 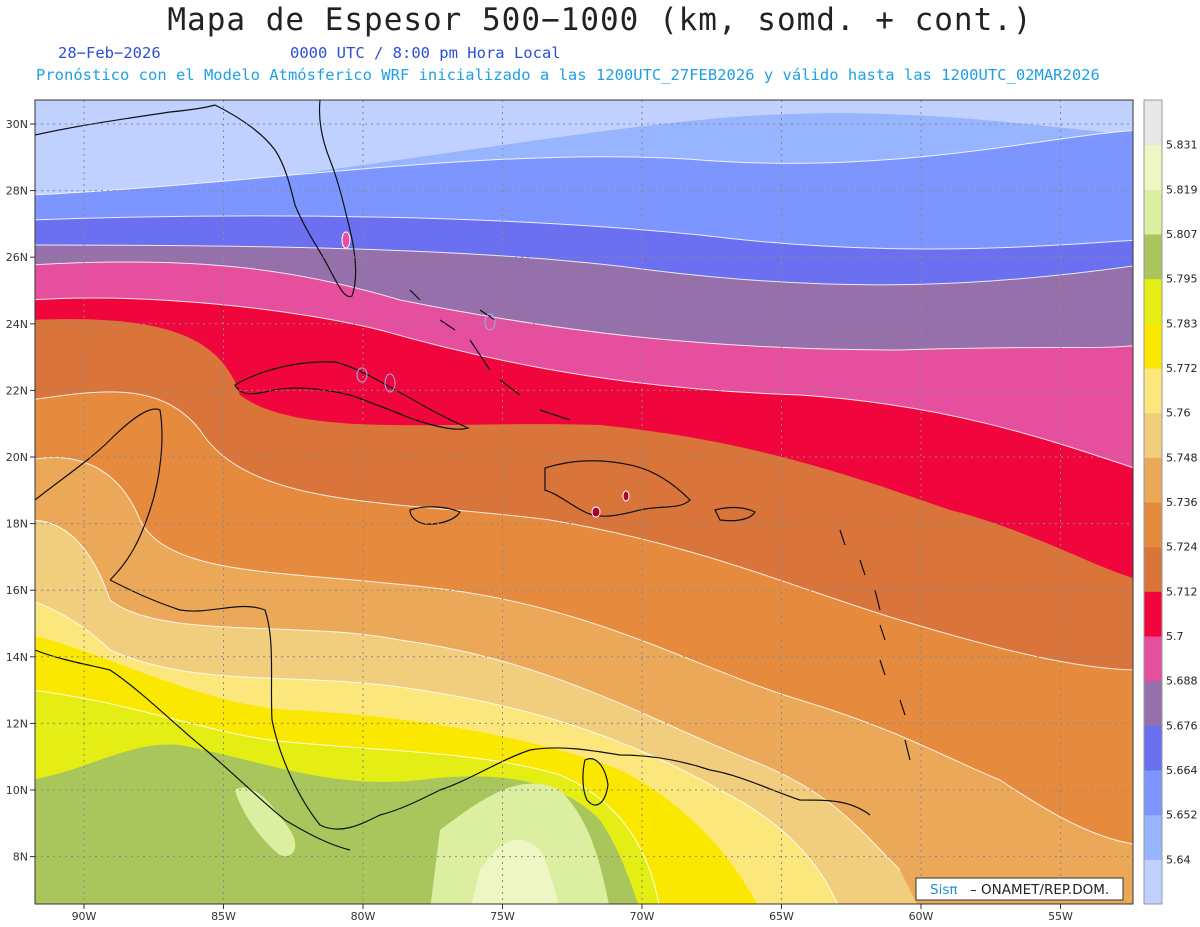 I want to click on hispaniola-island, so click(x=617, y=488).